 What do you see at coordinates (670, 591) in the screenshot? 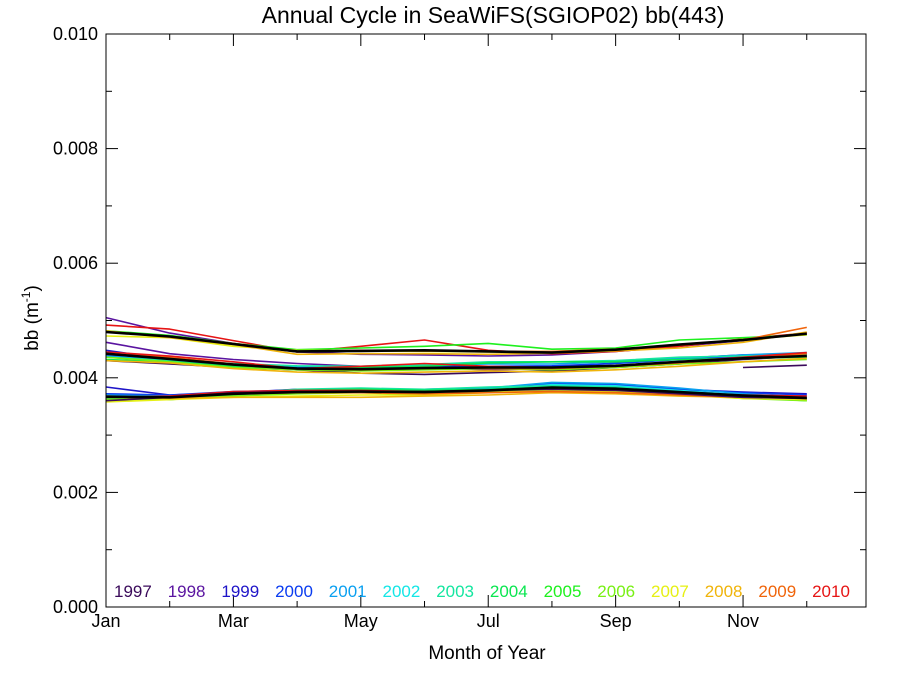
I see `legend-item-2007: 2007` at bounding box center [670, 591].